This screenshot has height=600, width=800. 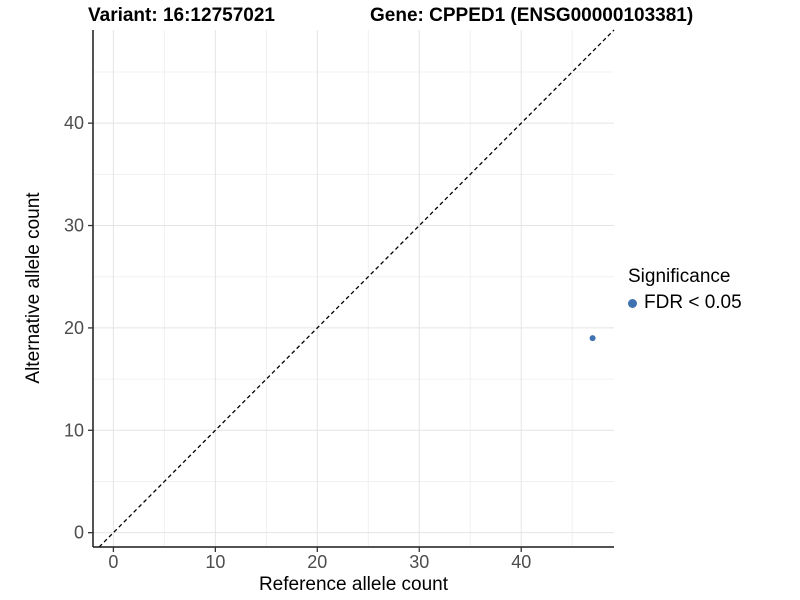 What do you see at coordinates (74, 226) in the screenshot?
I see `y-tick-label: 30` at bounding box center [74, 226].